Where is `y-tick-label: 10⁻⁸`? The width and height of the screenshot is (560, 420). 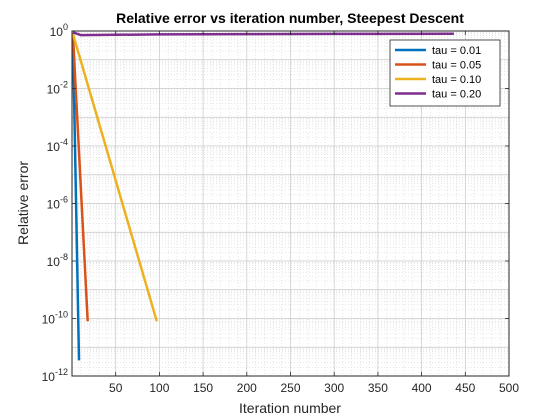
y-tick-label: 10⁻⁸ is located at coordinates (57, 260).